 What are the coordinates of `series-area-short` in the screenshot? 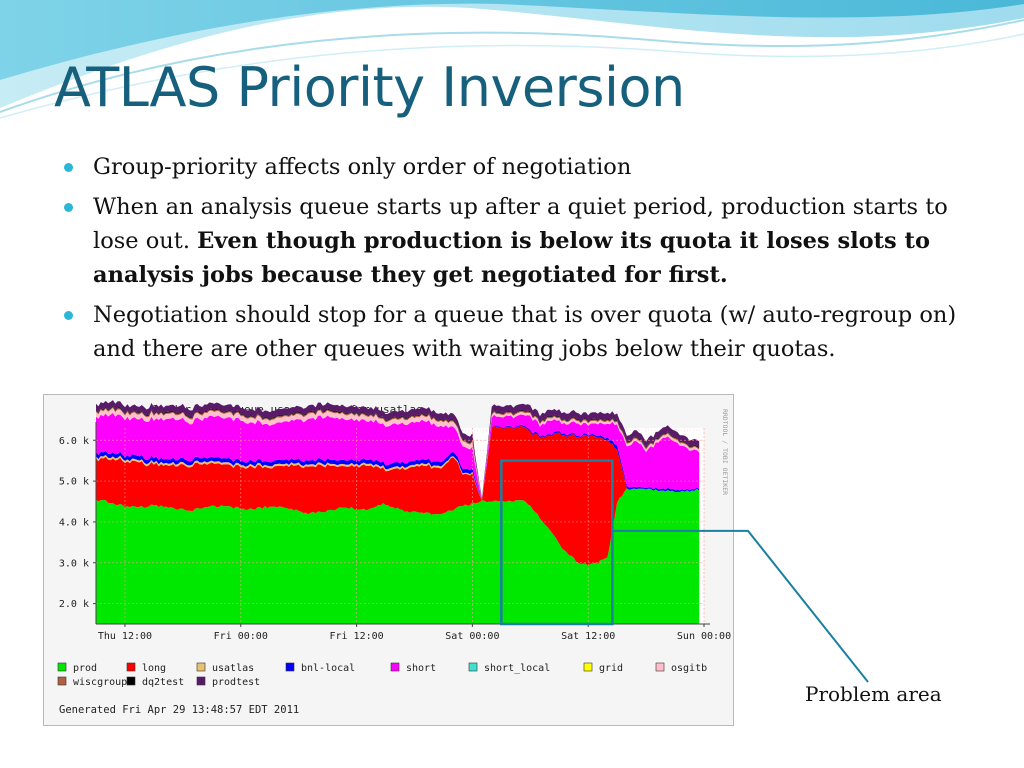 It's located at (398, 457).